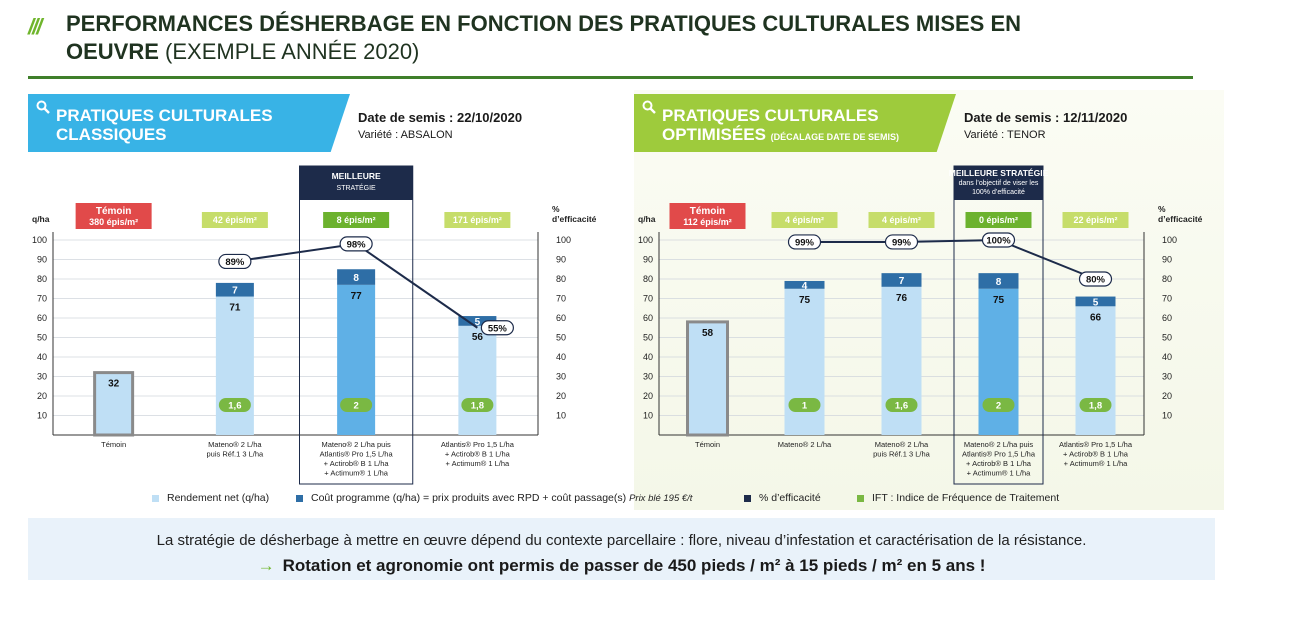 Image resolution: width=1300 pixels, height=623 pixels. I want to click on best-strategy-label: MEILLEURE, so click(356, 176).